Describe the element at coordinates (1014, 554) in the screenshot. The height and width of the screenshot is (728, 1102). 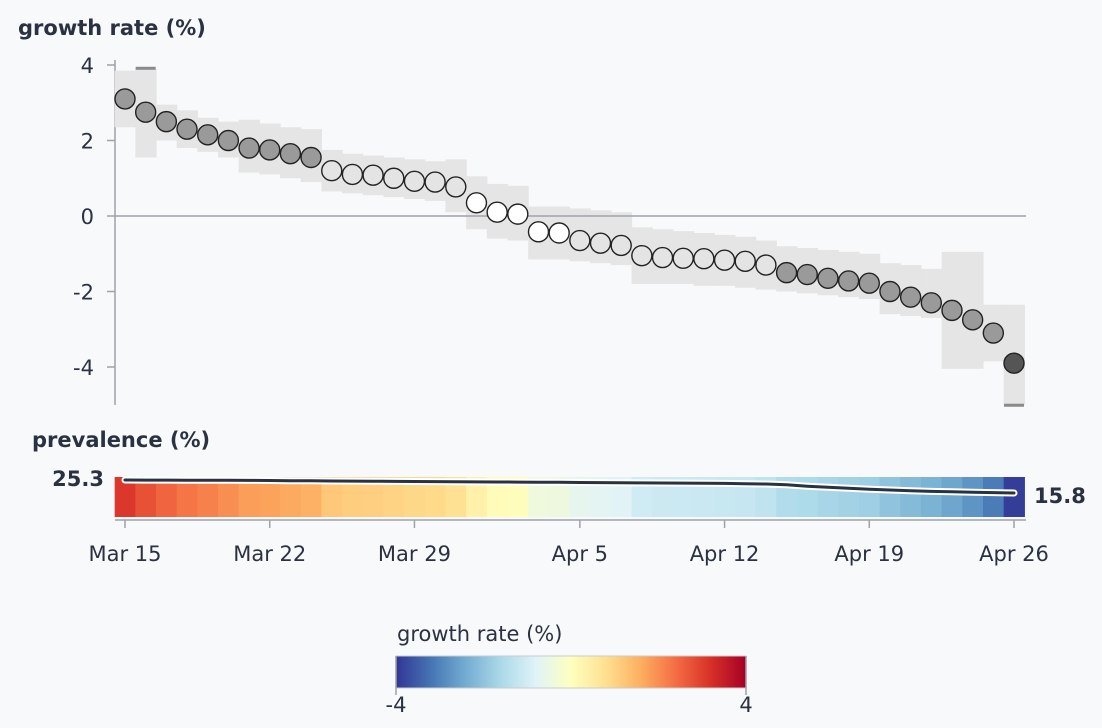
I see `x-tick-label: Apr 26` at that location.